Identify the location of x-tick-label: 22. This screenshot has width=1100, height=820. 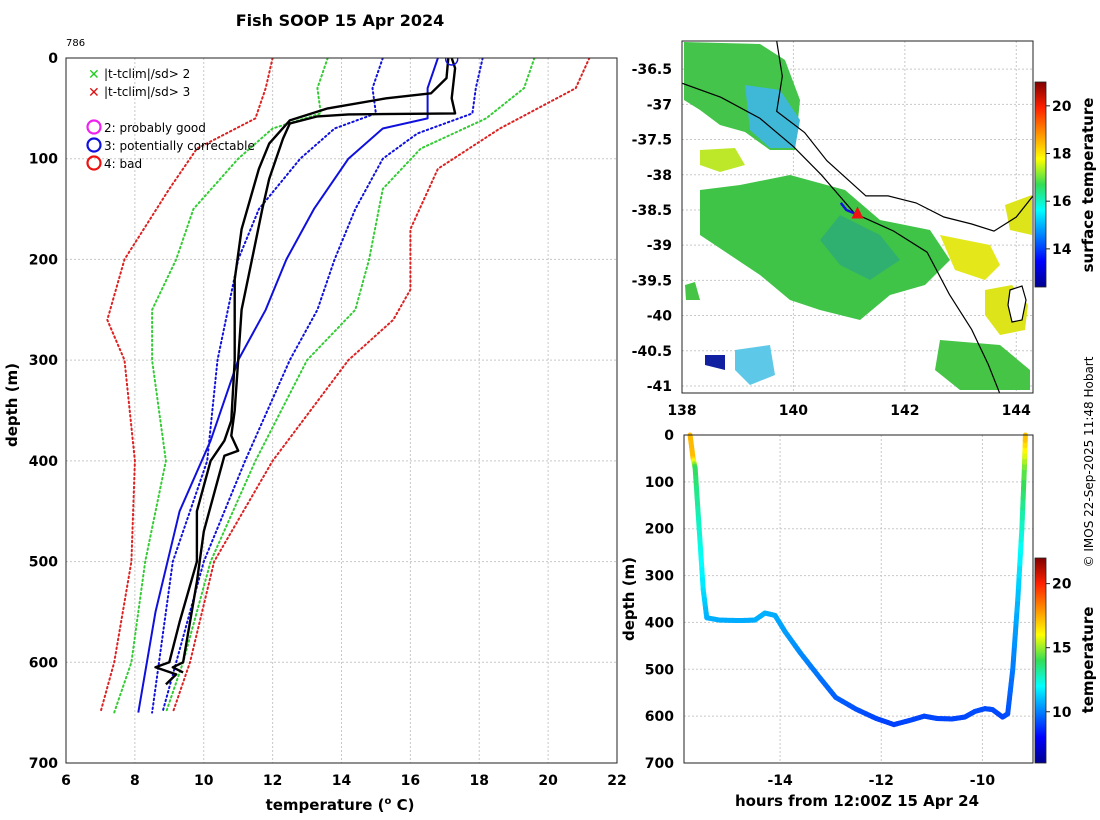
(616, 781).